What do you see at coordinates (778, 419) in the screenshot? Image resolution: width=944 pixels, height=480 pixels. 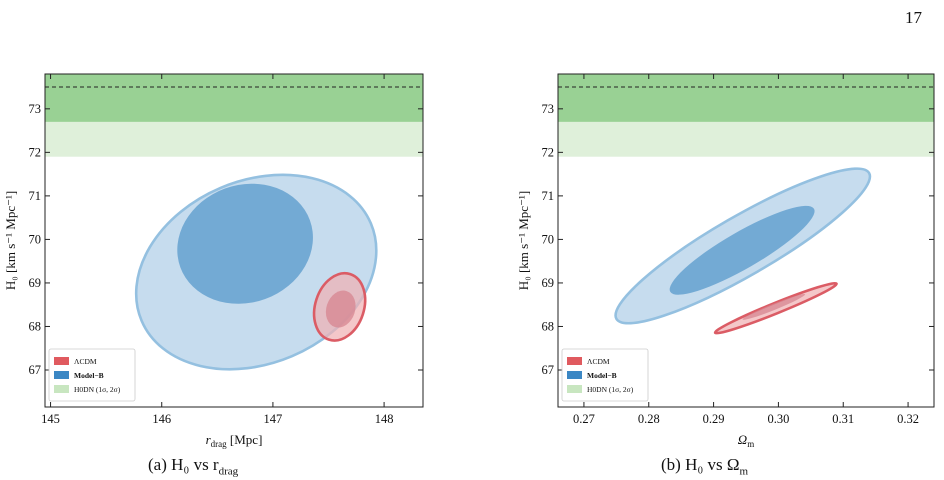 I see `x-tick-label: 0.30` at bounding box center [778, 419].